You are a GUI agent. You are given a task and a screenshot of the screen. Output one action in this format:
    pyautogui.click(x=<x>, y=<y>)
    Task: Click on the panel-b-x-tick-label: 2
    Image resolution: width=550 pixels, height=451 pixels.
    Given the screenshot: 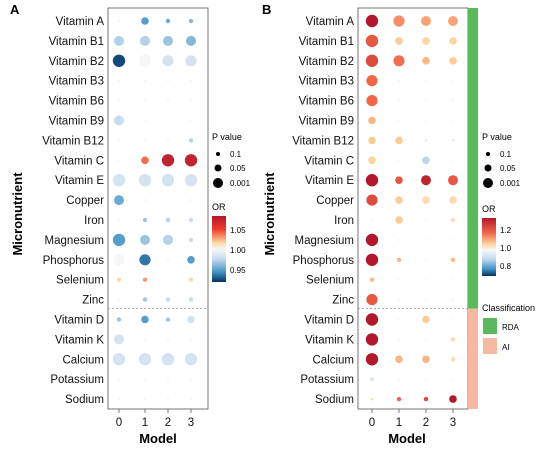 What is the action you would take?
    pyautogui.click(x=426, y=423)
    